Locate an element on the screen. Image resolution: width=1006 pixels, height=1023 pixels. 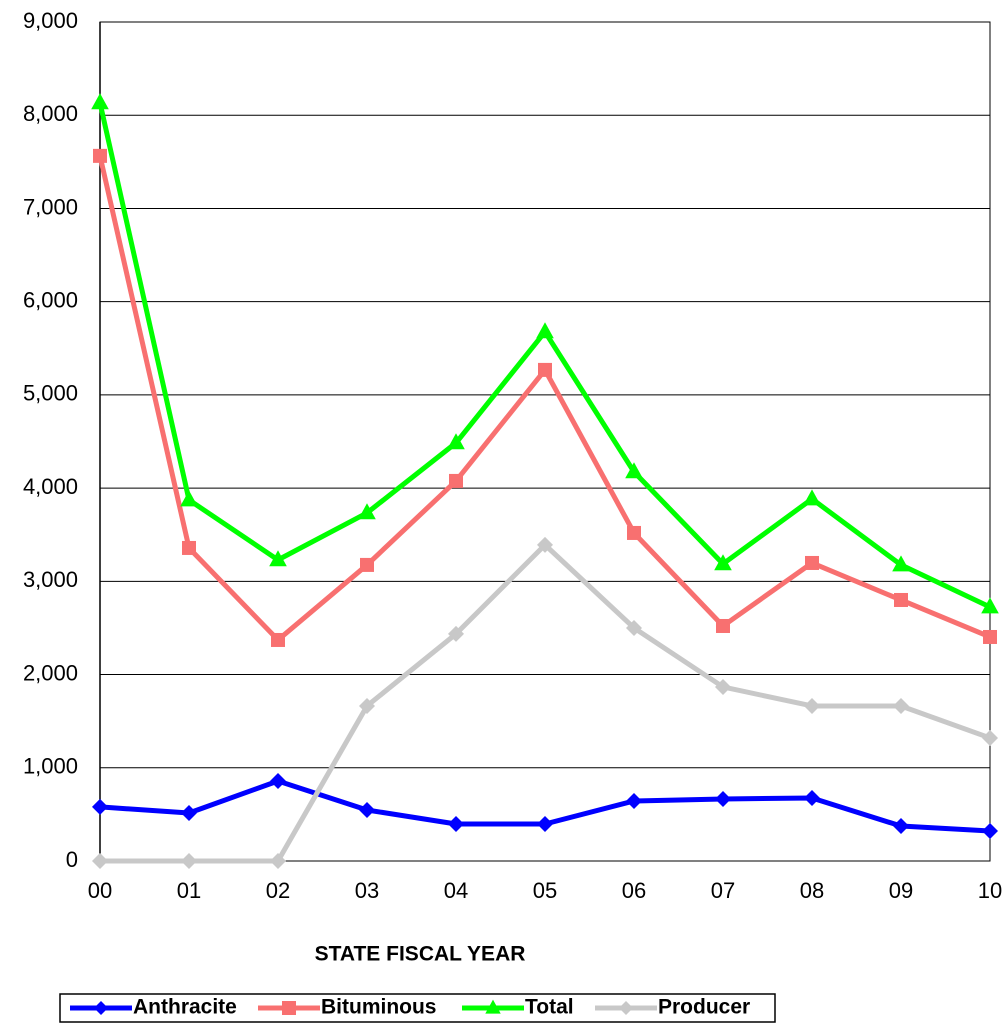
y-tick-label: 8,000 is located at coordinates (50, 113).